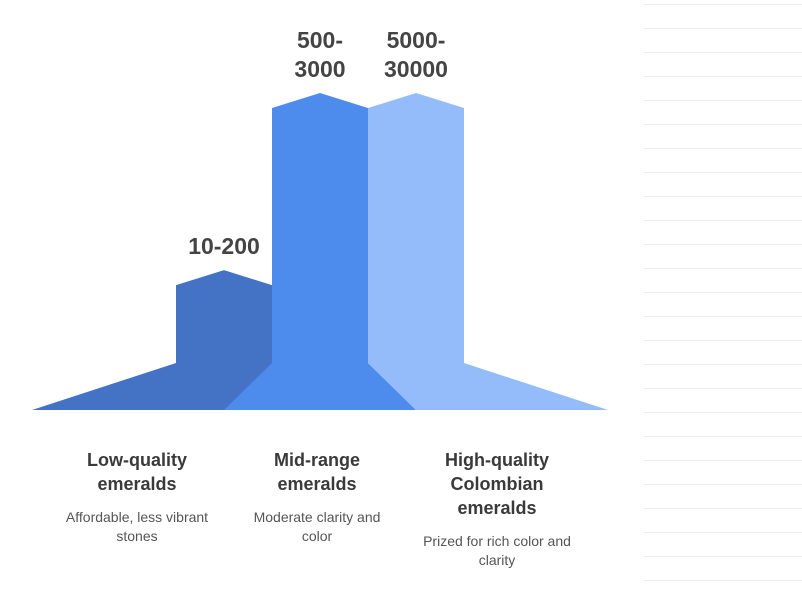  What do you see at coordinates (497, 541) in the screenshot?
I see `category-description-line: Prized for rich color and` at bounding box center [497, 541].